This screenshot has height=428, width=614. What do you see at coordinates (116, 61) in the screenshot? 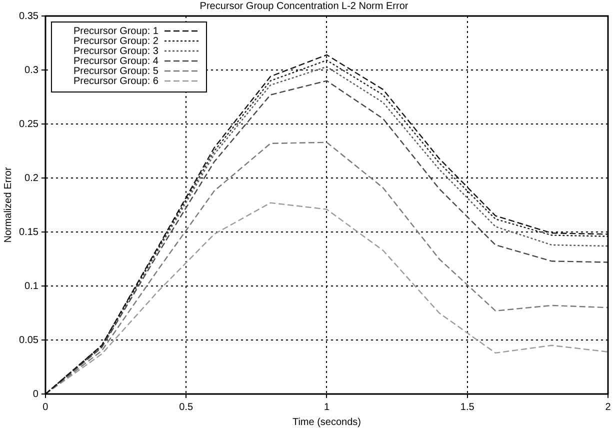
I see `legend-label: Precursor Group: 4` at bounding box center [116, 61].